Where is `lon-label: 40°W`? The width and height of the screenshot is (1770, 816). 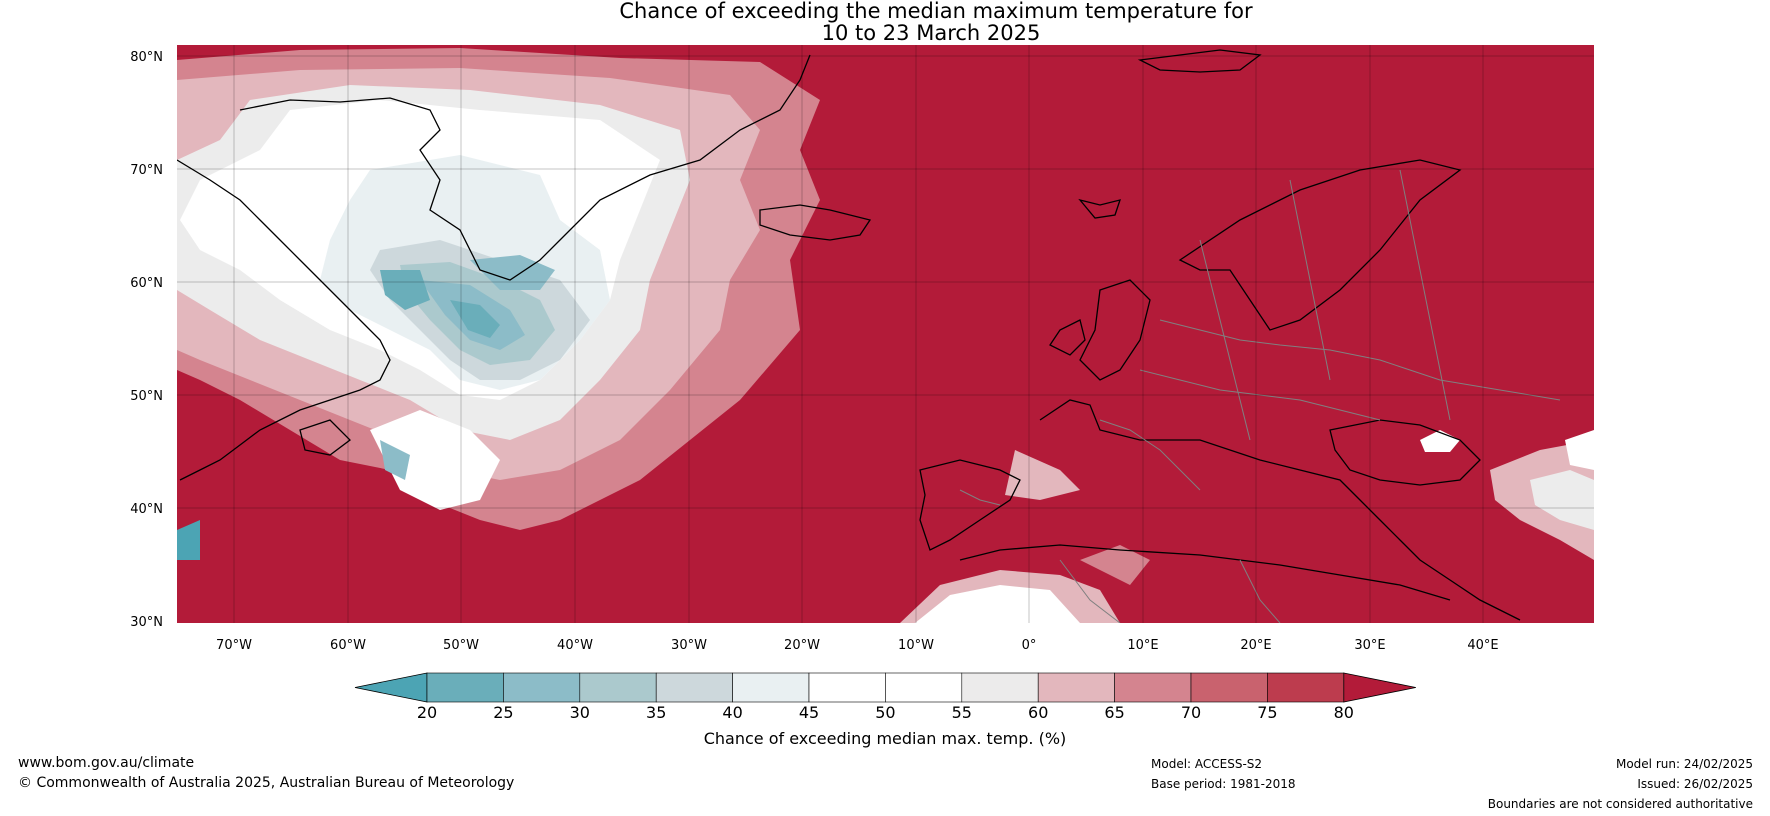
lon-label: 40°W is located at coordinates (575, 645).